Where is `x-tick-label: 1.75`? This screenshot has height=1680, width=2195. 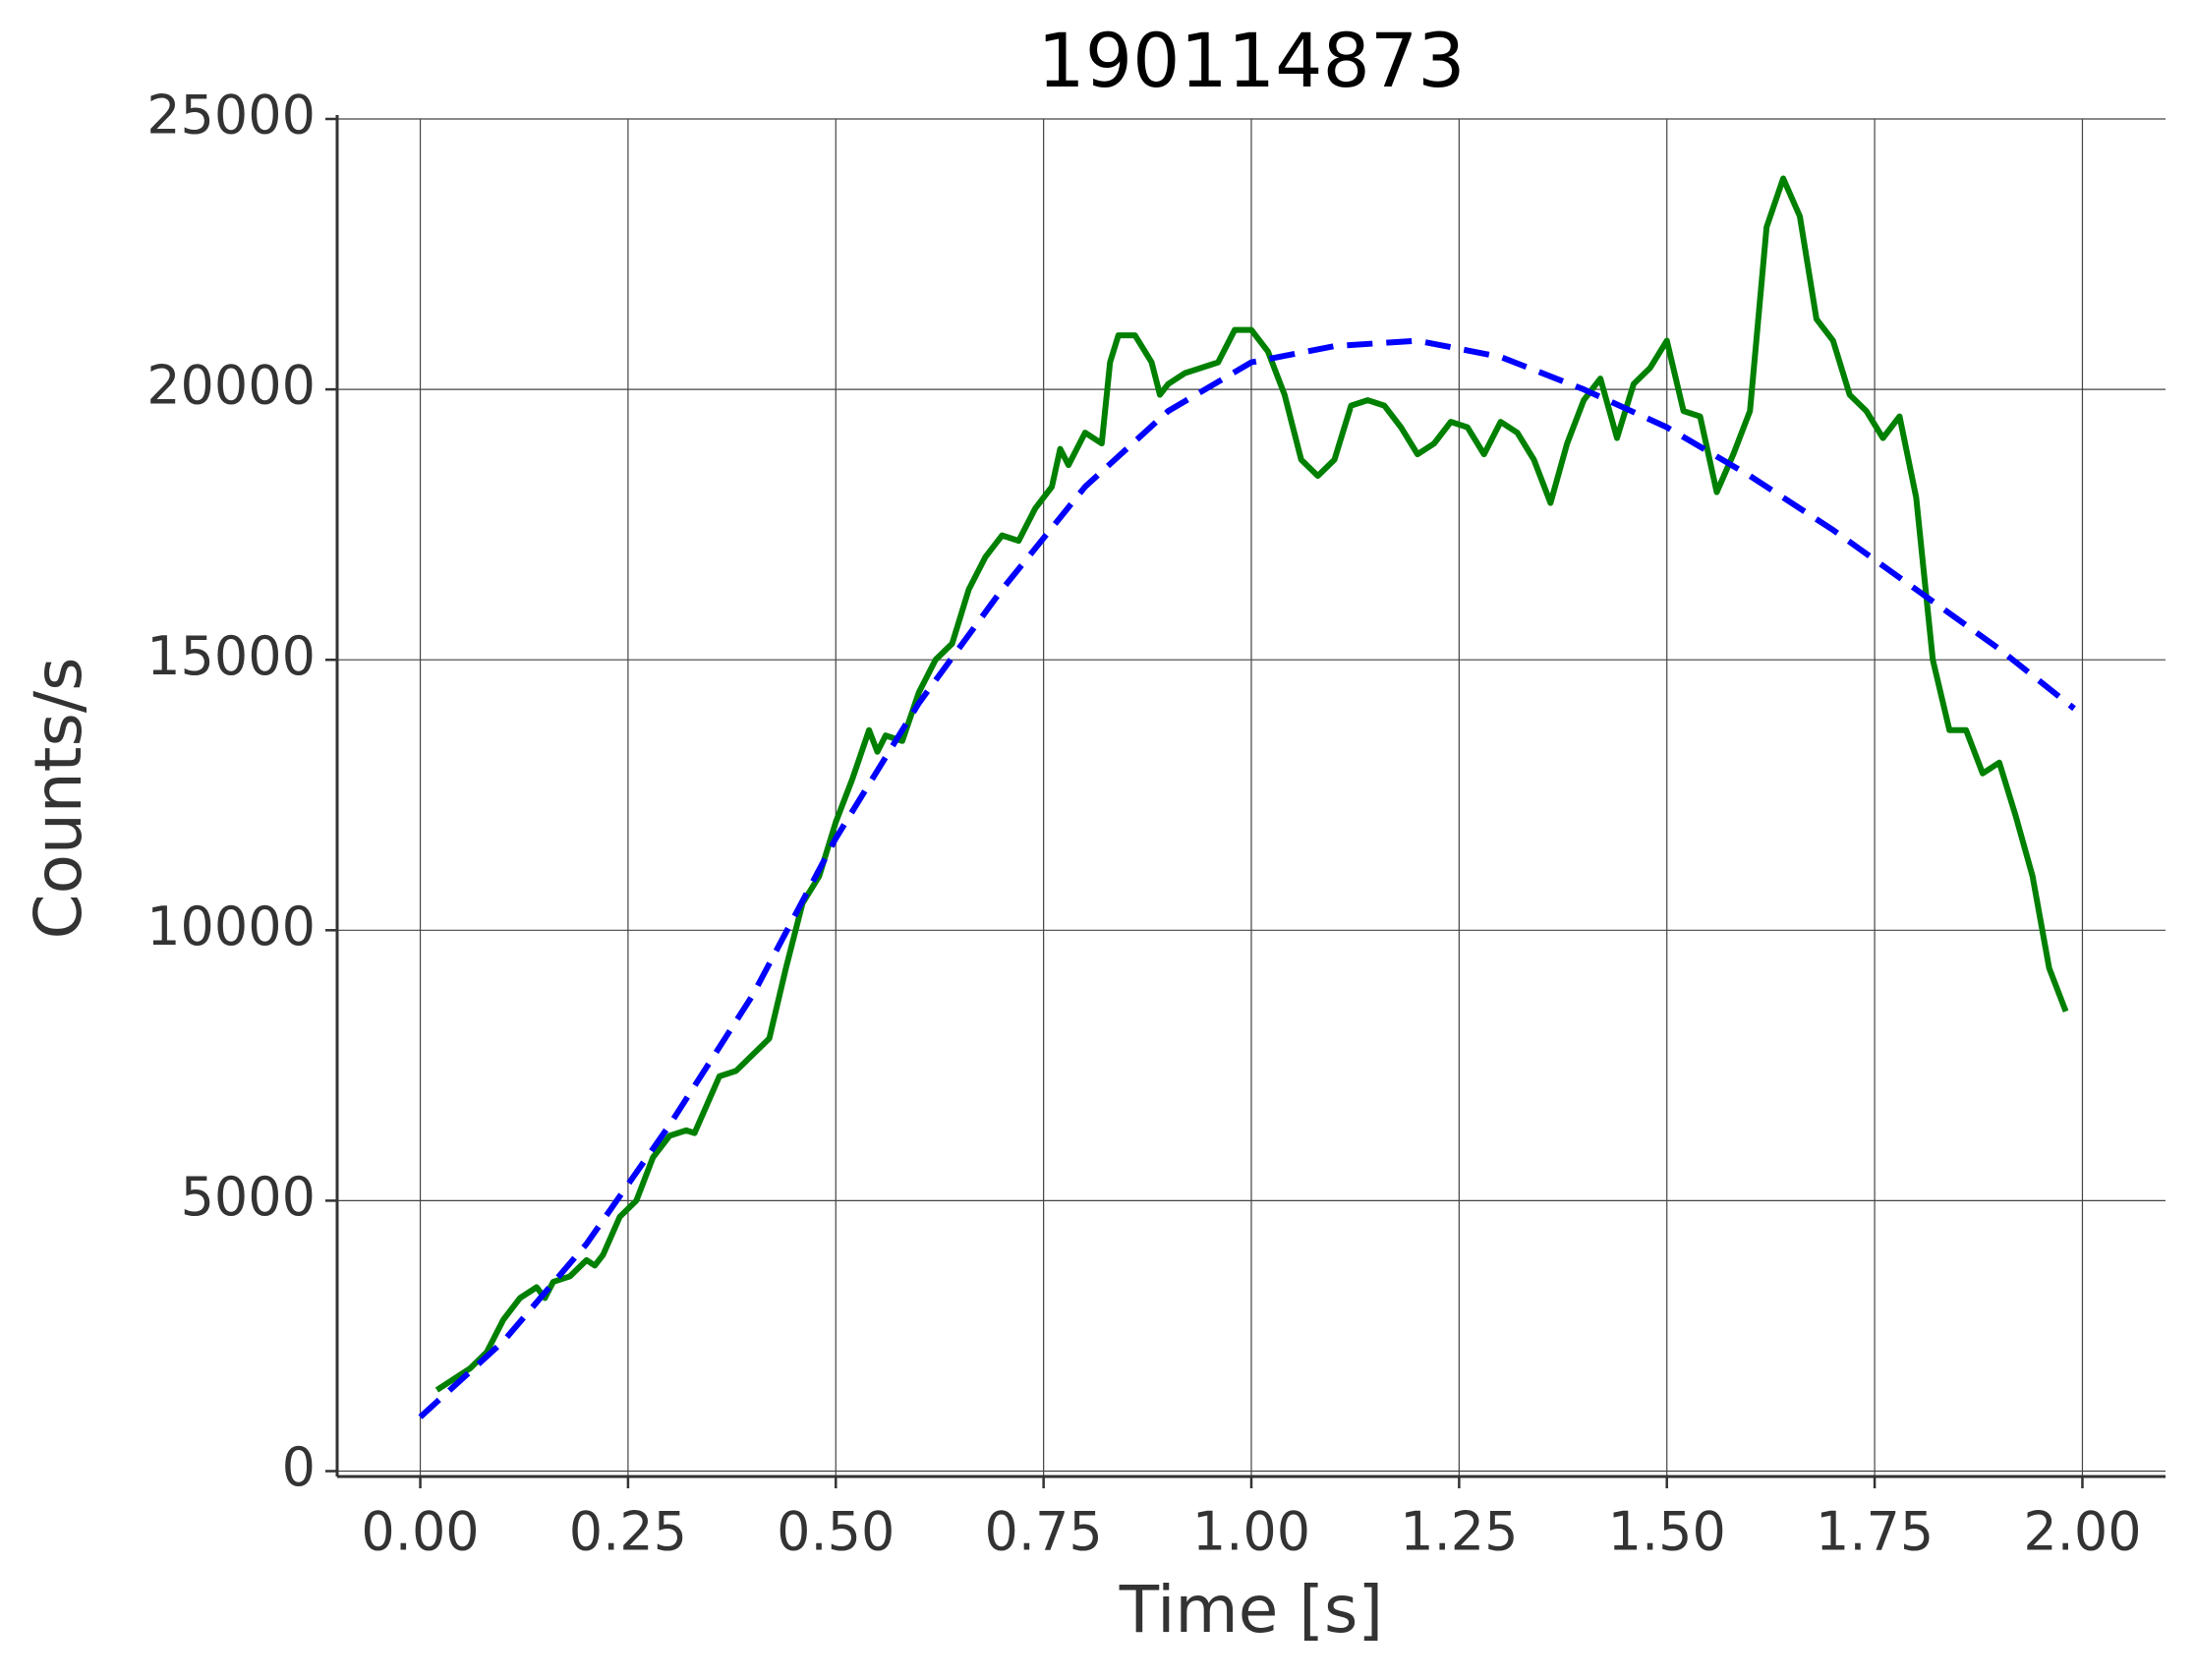 x-tick-label: 1.75 is located at coordinates (1875, 1532).